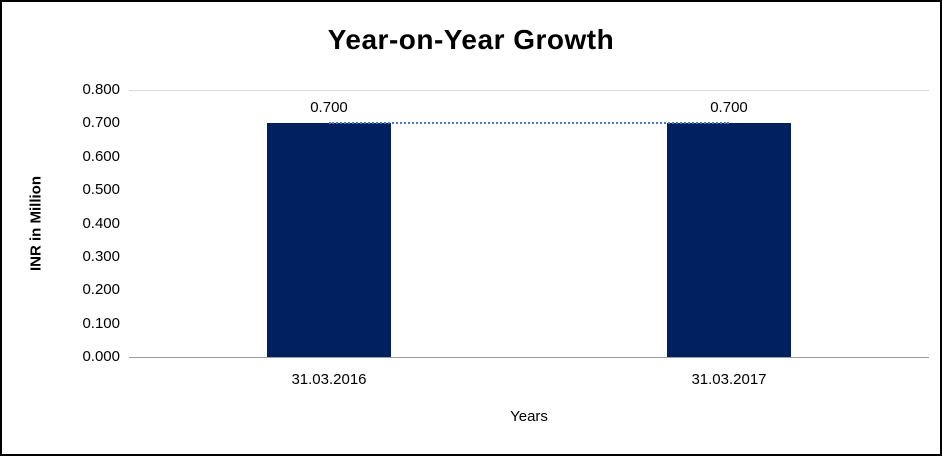 This screenshot has width=942, height=456. Describe the element at coordinates (101, 290) in the screenshot. I see `y-tick-label: 0.200` at that location.